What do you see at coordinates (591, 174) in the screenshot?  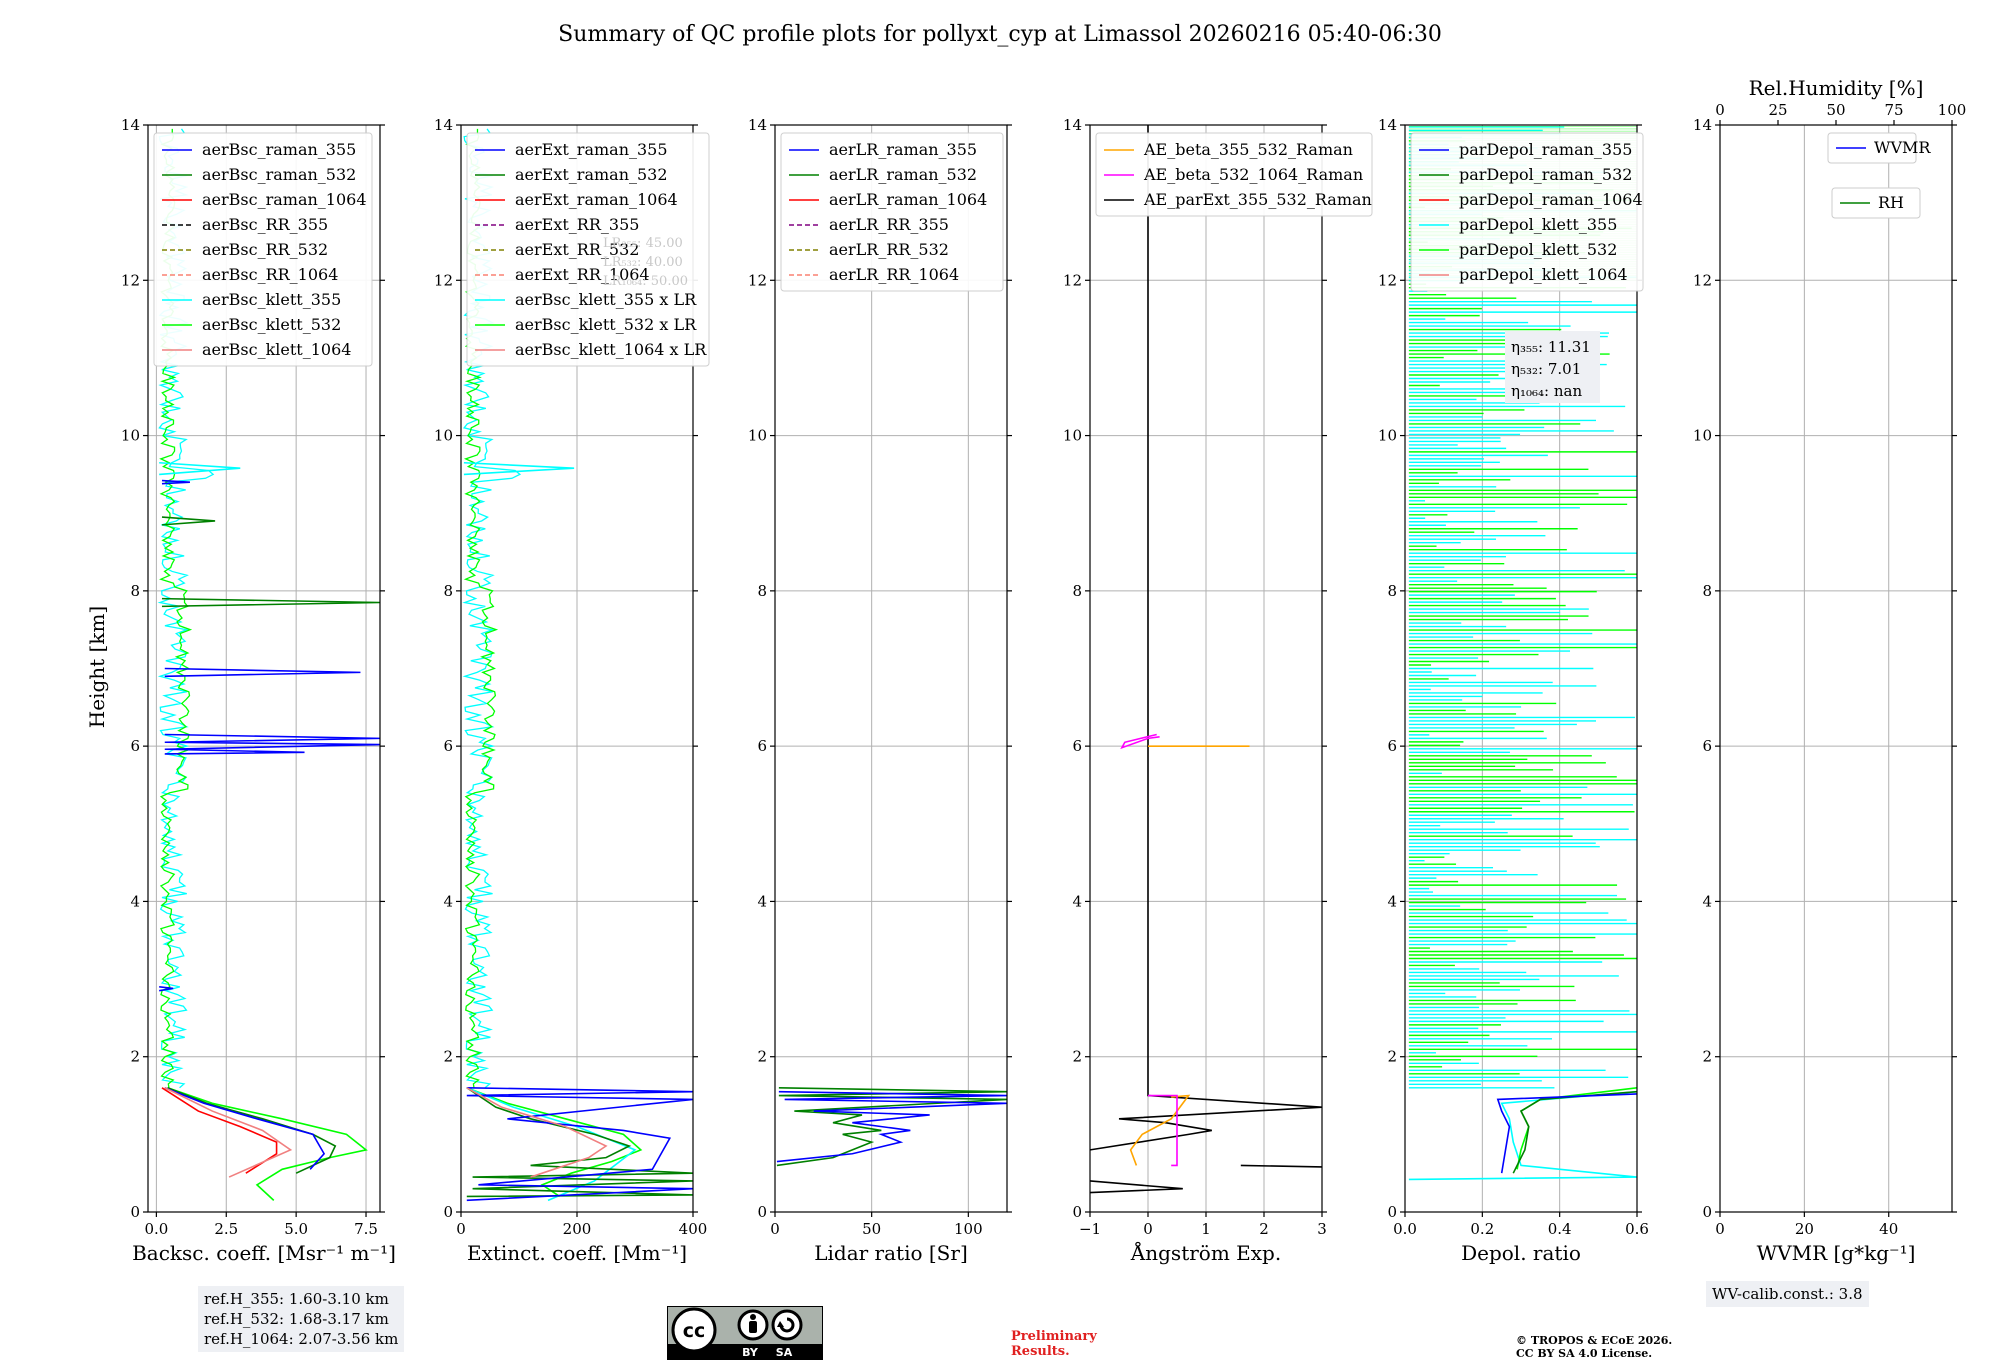 I see `legend-label: aerExt_raman_532` at bounding box center [591, 174].